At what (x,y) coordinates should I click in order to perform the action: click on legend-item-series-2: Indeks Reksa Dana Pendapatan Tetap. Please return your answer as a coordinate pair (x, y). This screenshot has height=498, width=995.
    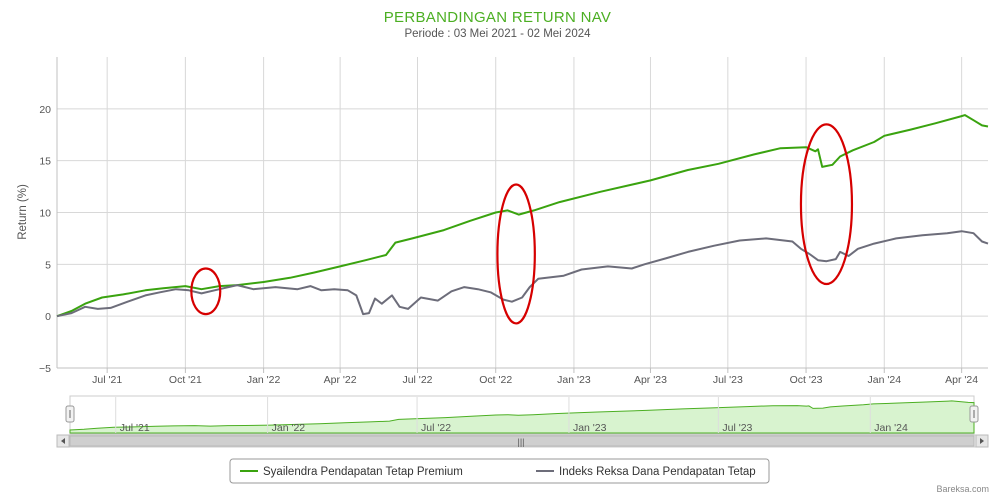
    Looking at the image, I should click on (646, 472).